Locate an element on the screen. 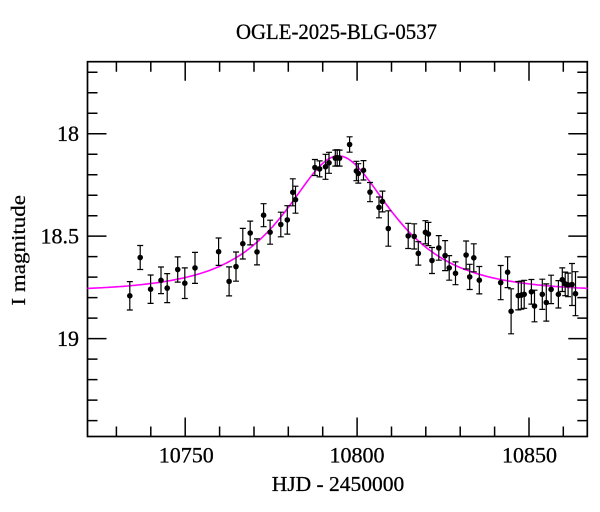 The height and width of the screenshot is (512, 600). svg-text: 18.5 is located at coordinates (60, 236).